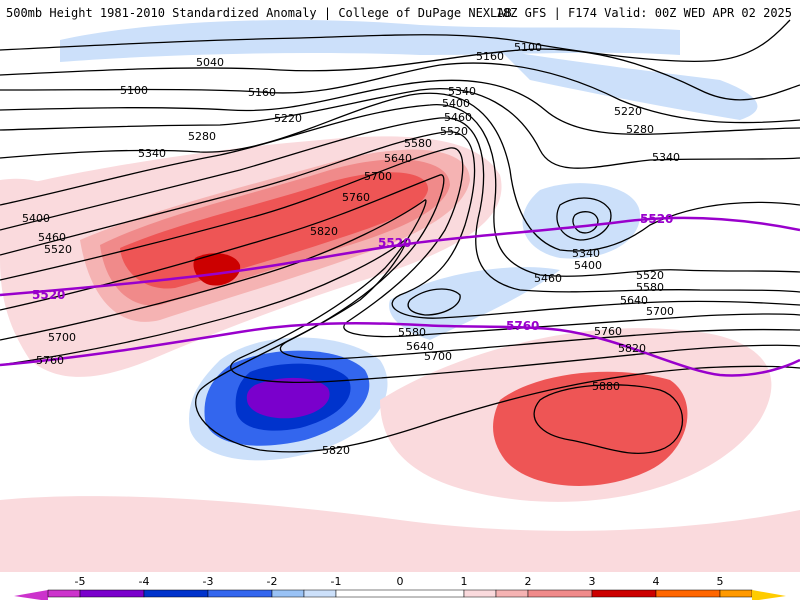  What do you see at coordinates (272, 581) in the screenshot?
I see `colorbar-tick: -2` at bounding box center [272, 581].